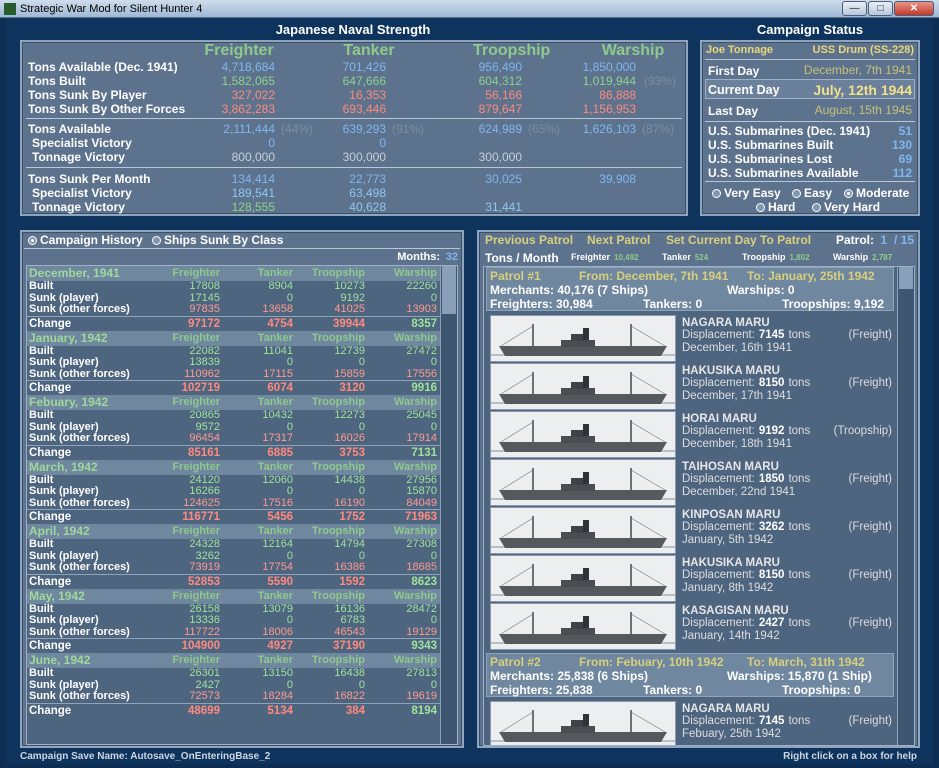 Image resolution: width=939 pixels, height=768 pixels. Describe the element at coordinates (242, 248) in the screenshot. I see `divider` at that location.